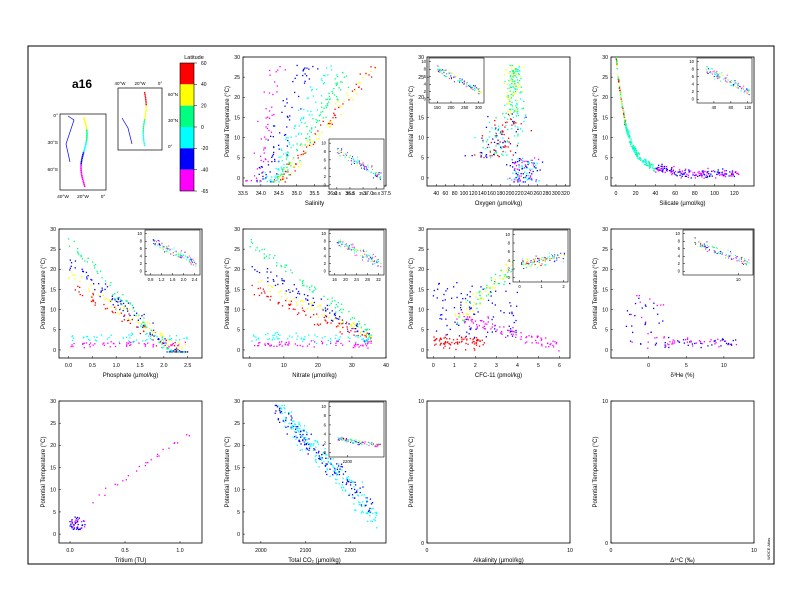 Image resolution: width=792 pixels, height=612 pixels. Describe the element at coordinates (184, 279) in the screenshot. I see `x-tick-label: 2.0` at that location.